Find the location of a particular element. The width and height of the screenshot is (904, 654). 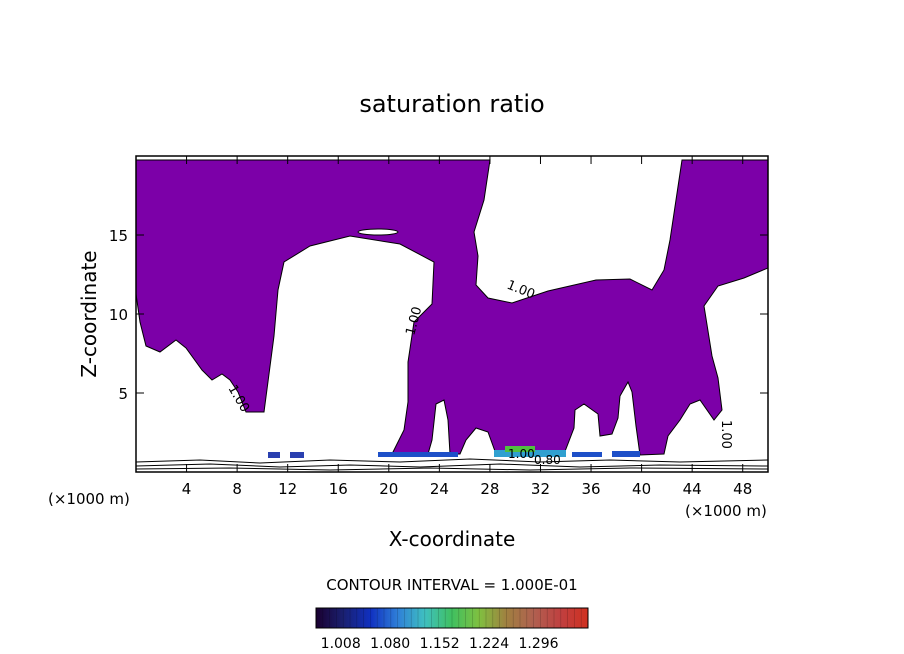

y-axis-label: Z-coordinate is located at coordinates (89, 313).